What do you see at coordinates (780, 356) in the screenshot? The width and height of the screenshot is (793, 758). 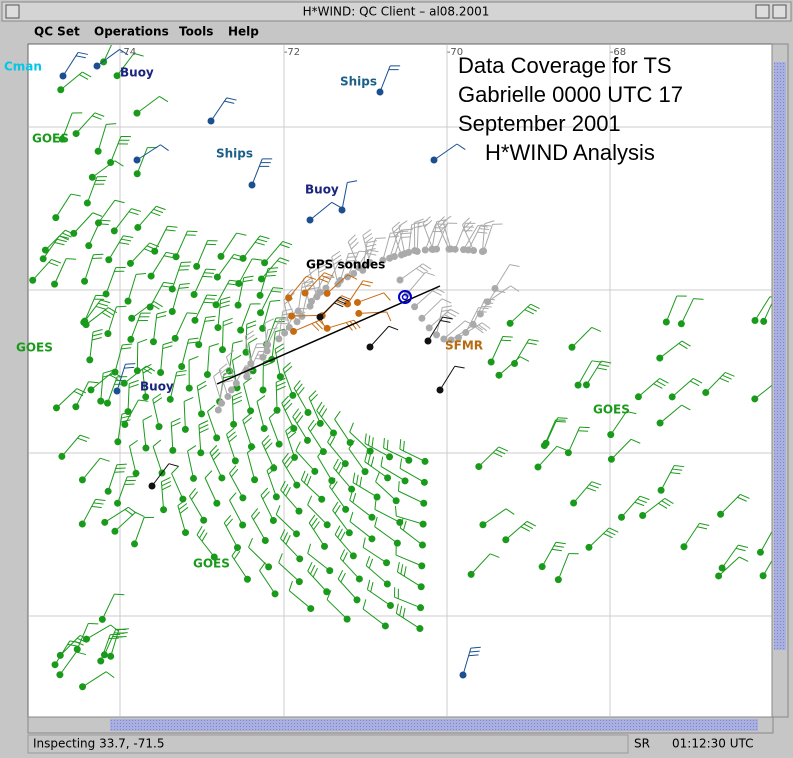 I see `vertical-scroll-thumb` at bounding box center [780, 356].